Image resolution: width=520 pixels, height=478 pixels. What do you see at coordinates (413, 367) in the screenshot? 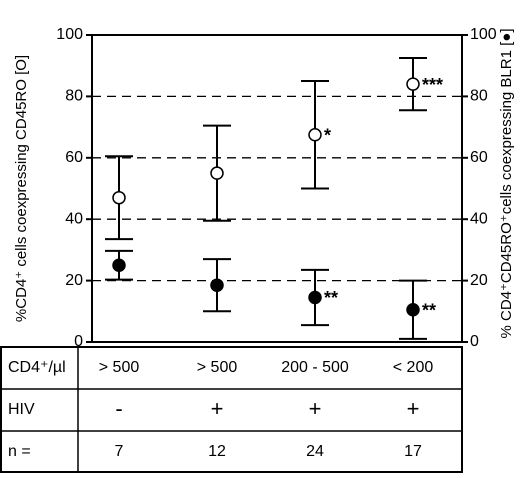
I see `table-cell: < 200` at bounding box center [413, 367].